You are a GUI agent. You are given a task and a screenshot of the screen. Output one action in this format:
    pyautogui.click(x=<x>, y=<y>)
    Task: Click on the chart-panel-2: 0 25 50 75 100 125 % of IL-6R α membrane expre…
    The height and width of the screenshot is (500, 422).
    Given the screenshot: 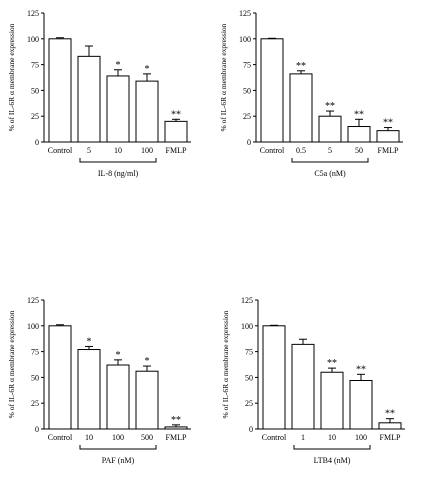 What is the action you would take?
    pyautogui.click(x=311, y=93)
    